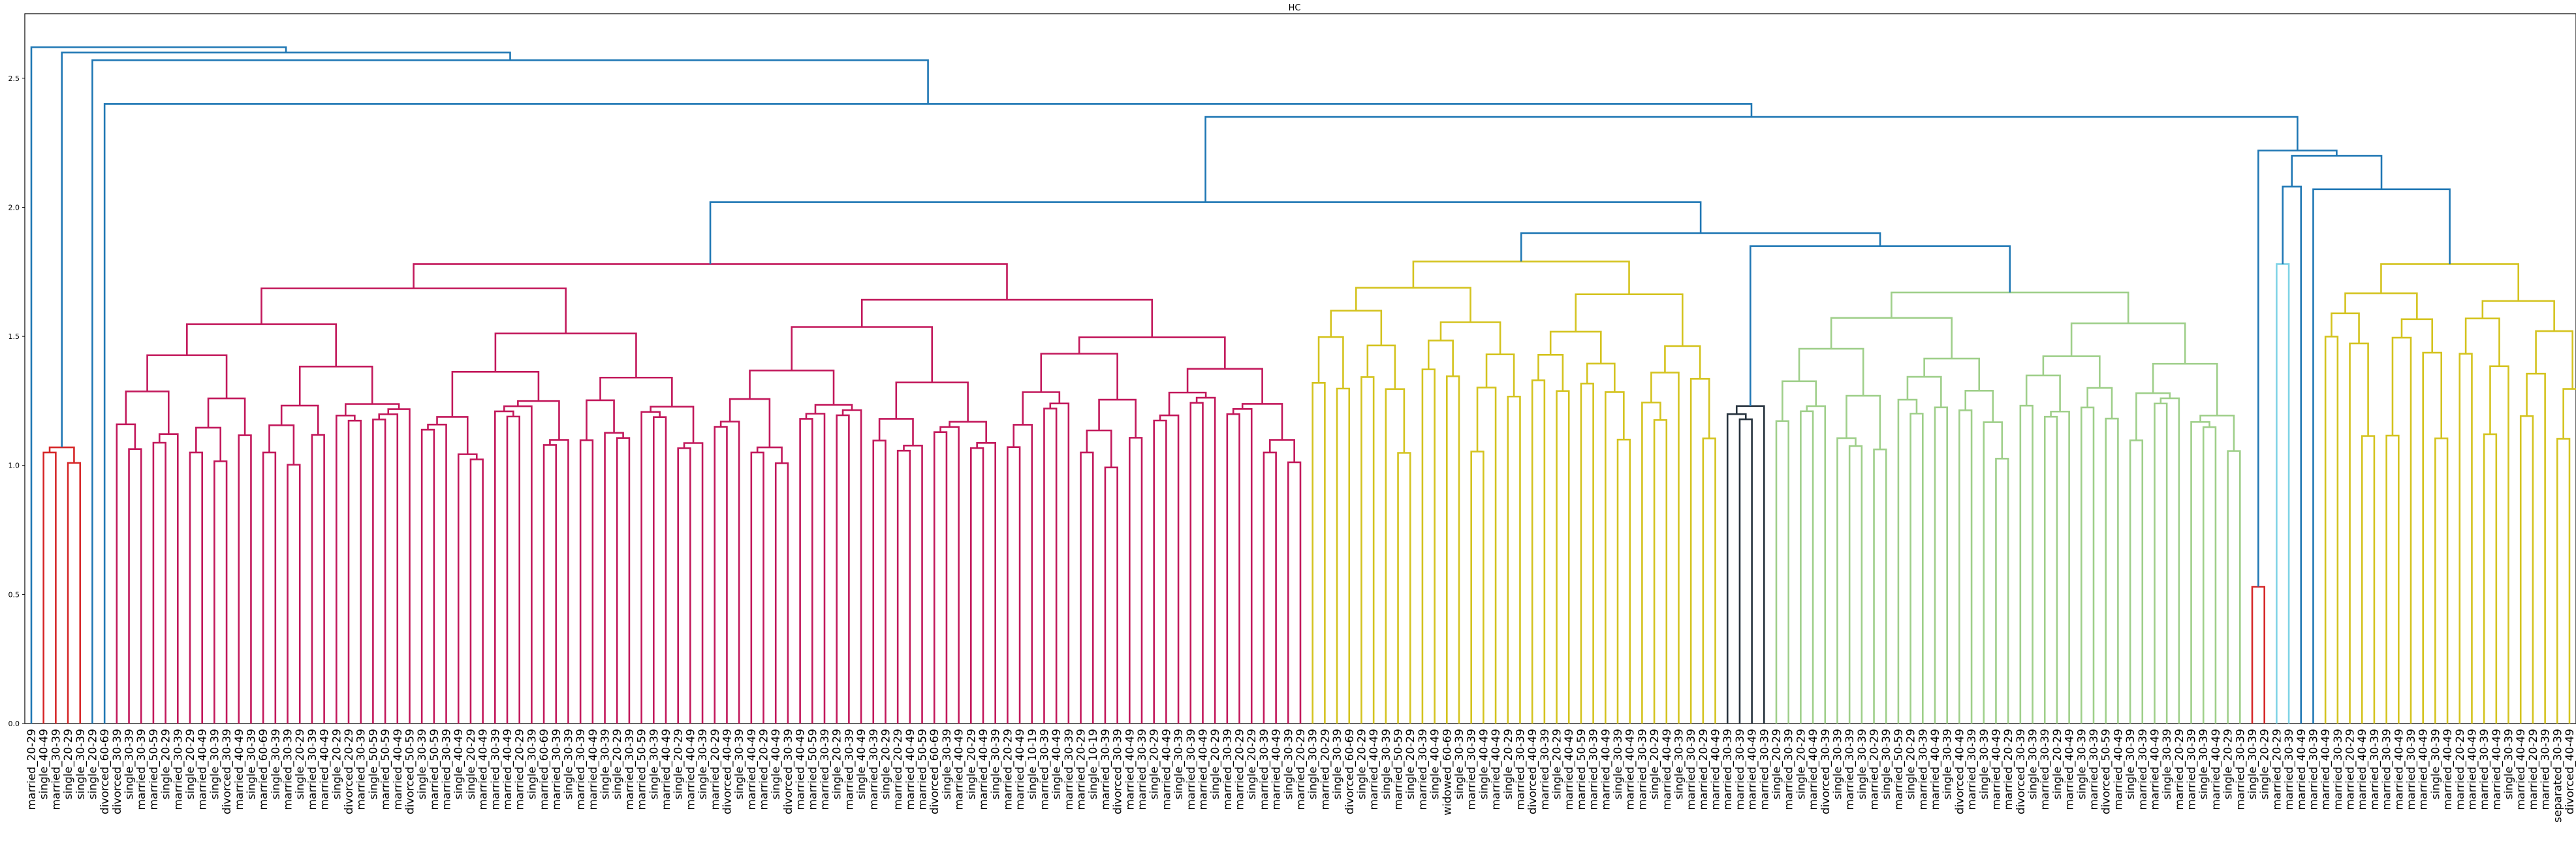  Describe the element at coordinates (1532, 771) in the screenshot. I see `leaf-label: divorced_40-49` at that location.